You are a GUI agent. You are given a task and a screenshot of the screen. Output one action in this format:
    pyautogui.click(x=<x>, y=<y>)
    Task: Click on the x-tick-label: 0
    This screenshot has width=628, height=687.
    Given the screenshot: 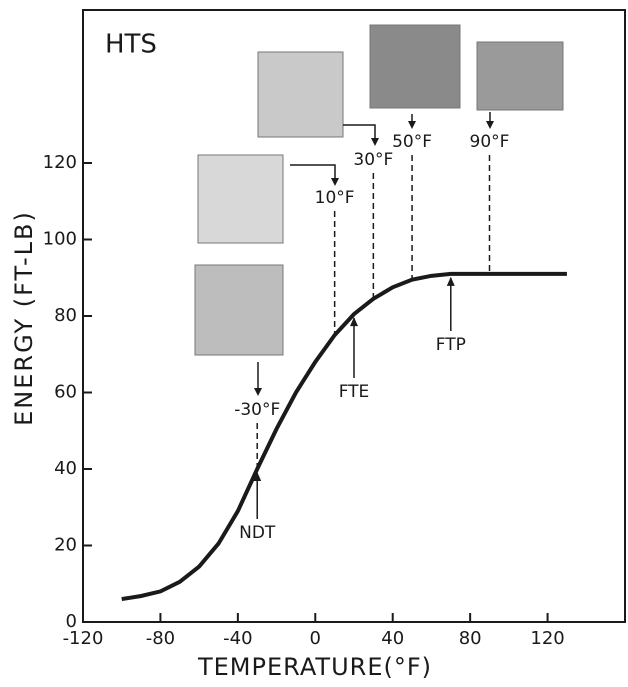 What is the action you would take?
    pyautogui.click(x=315, y=638)
    